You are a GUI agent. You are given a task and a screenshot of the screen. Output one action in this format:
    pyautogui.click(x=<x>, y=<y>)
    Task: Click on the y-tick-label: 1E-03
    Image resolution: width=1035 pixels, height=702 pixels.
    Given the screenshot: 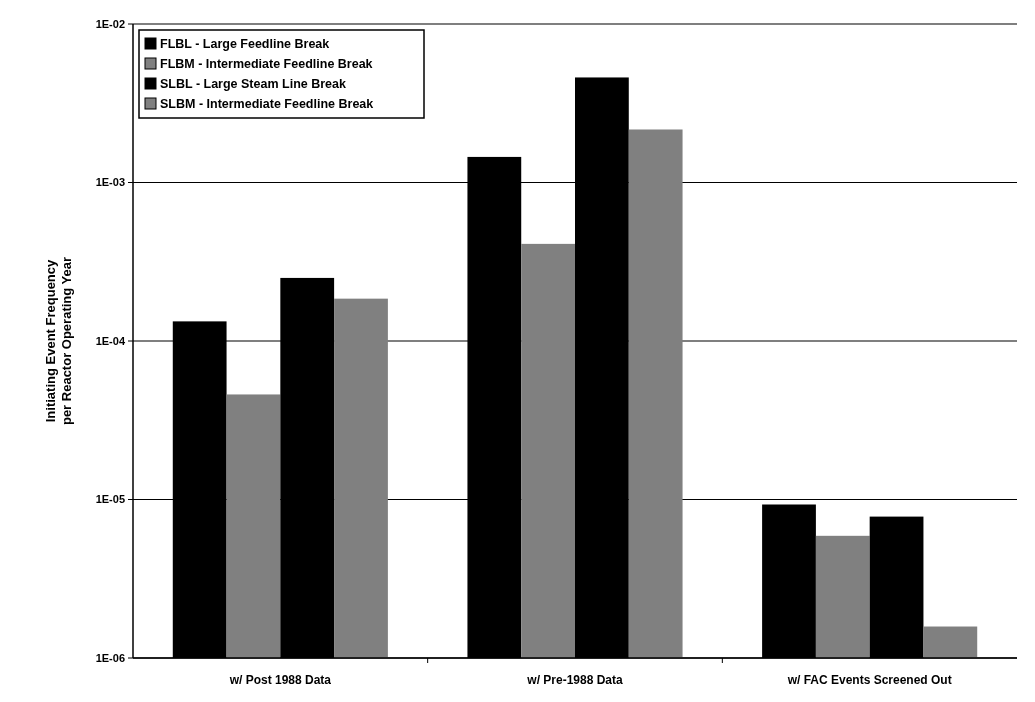 What is the action you would take?
    pyautogui.click(x=110, y=182)
    